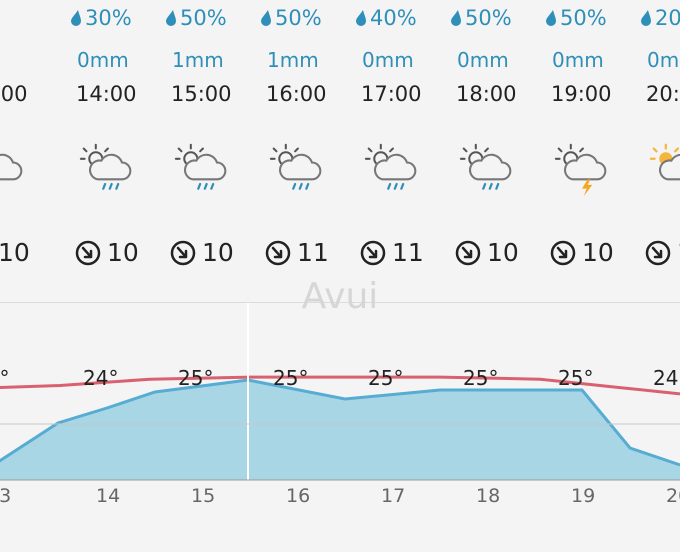  Describe the element at coordinates (201, 94) in the screenshot. I see `hour-label: 15:00` at that location.